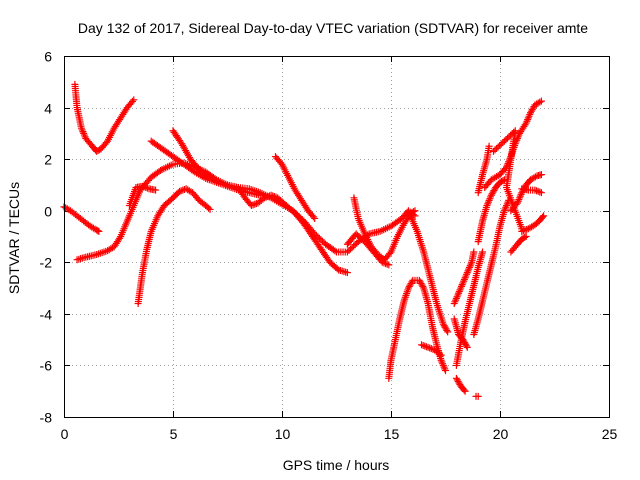 This screenshot has width=640, height=480. I want to click on y-axis-label: SDTVAR / TECUs, so click(14, 238).